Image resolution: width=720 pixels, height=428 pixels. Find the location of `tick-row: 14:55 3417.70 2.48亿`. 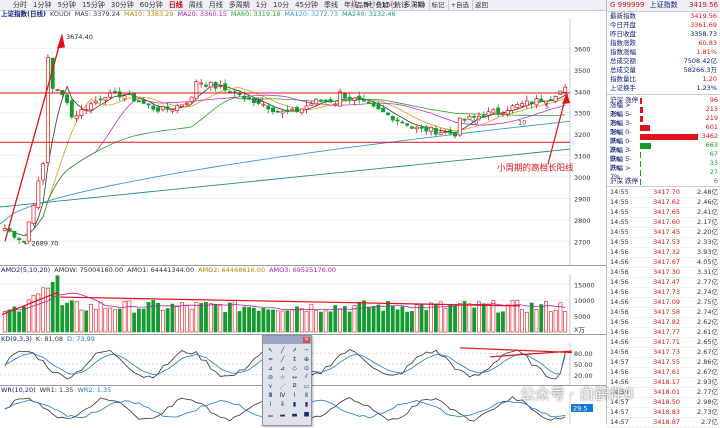

tick-row: 14:55 3417.70 2.48亿 is located at coordinates (663, 193).